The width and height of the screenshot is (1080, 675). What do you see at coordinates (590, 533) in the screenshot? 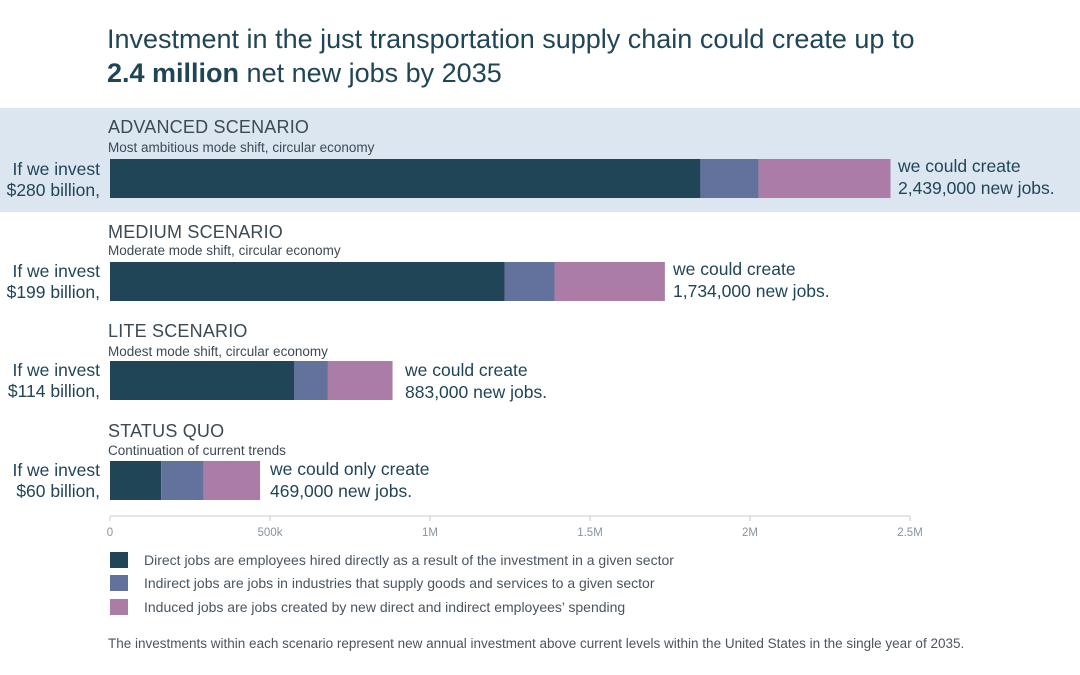
I see `x-tick-label: 1.5M` at bounding box center [590, 533].